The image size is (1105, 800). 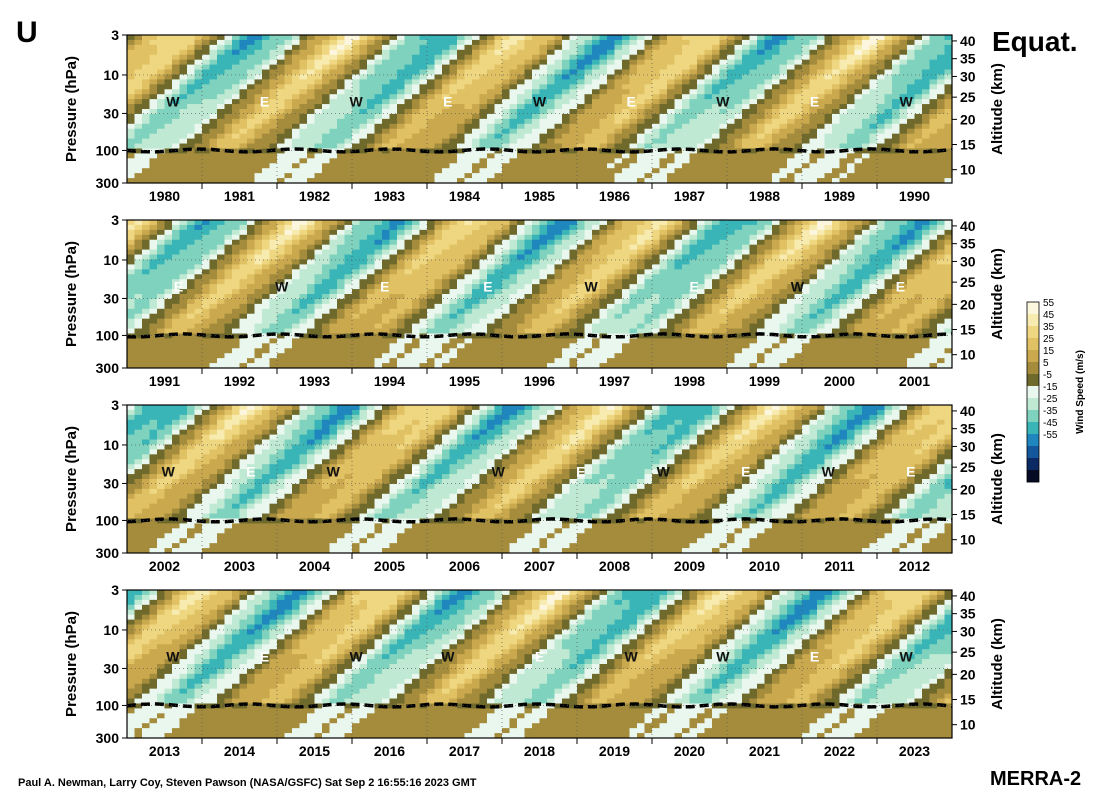 What do you see at coordinates (630, 102) in the screenshot?
I see `regime-label: E` at bounding box center [630, 102].